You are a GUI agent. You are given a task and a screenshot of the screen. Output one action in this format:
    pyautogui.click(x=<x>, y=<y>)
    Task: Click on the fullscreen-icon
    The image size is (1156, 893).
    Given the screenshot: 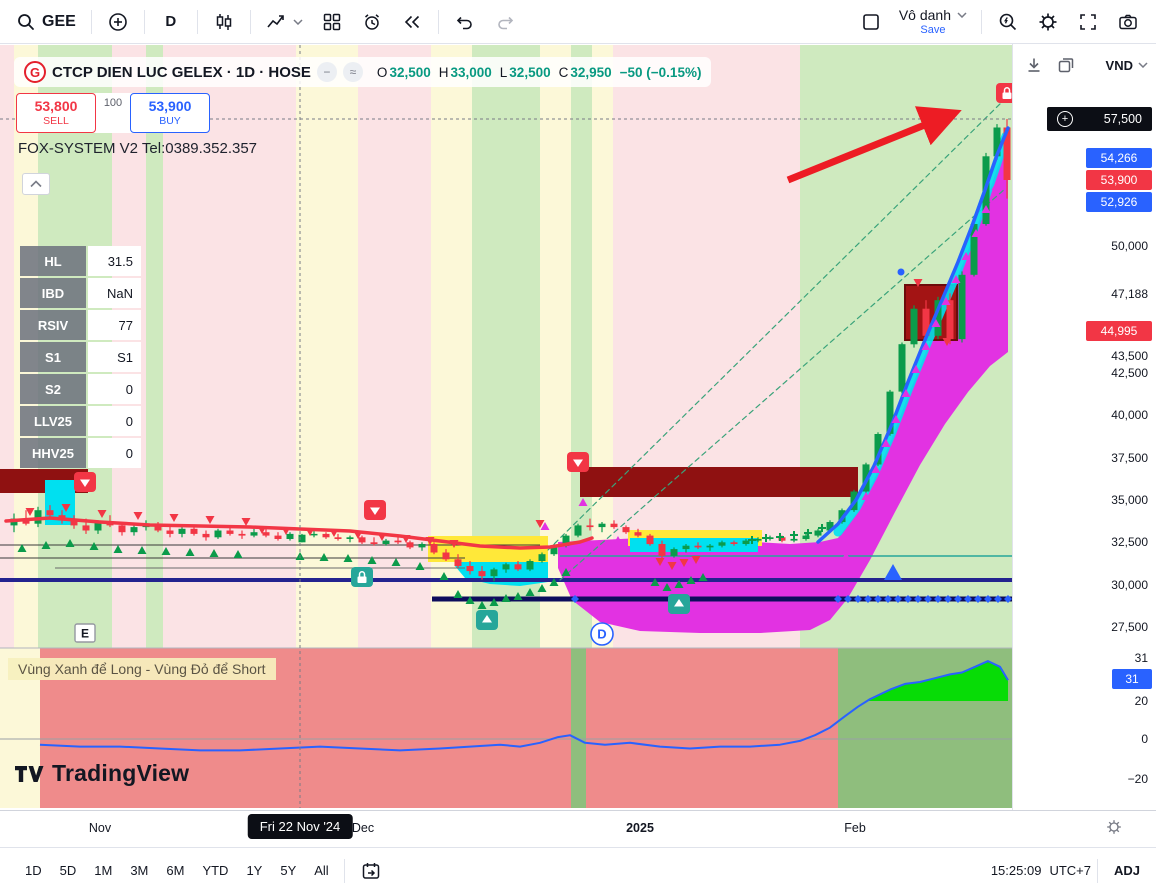 What is the action you would take?
    pyautogui.click(x=1088, y=21)
    